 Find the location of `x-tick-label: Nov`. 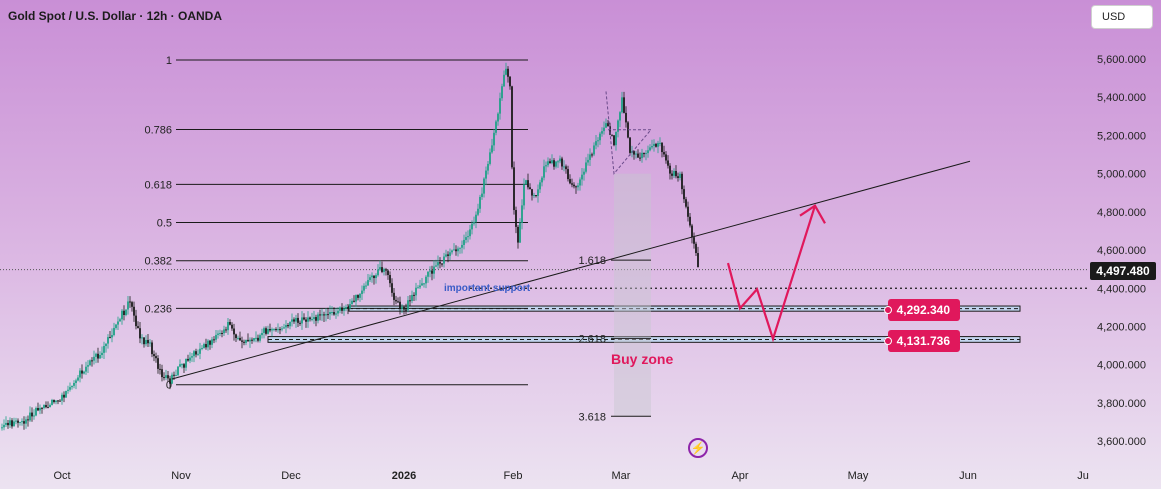

x-tick-label: Nov is located at coordinates (181, 476).